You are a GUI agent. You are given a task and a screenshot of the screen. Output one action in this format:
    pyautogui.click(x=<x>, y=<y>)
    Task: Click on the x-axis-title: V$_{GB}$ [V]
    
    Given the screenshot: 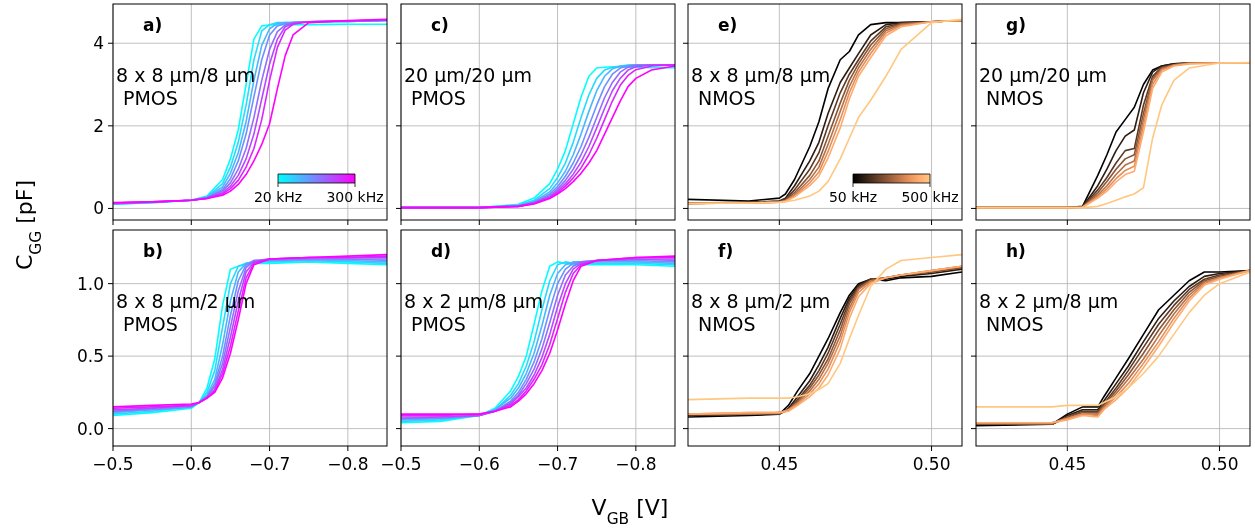 What is the action you would take?
    pyautogui.click(x=630, y=511)
    